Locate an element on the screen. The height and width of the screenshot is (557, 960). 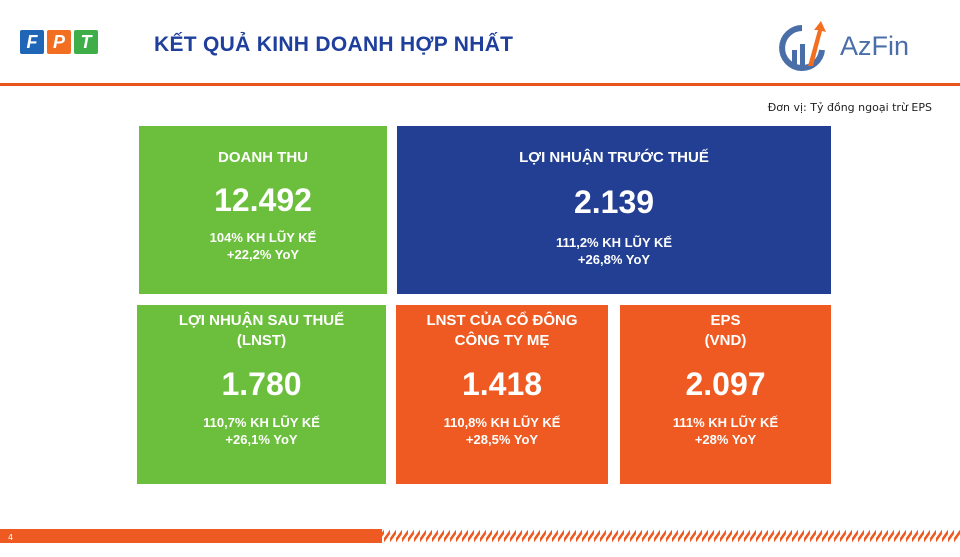
card-value: 1.418 is located at coordinates (502, 384).